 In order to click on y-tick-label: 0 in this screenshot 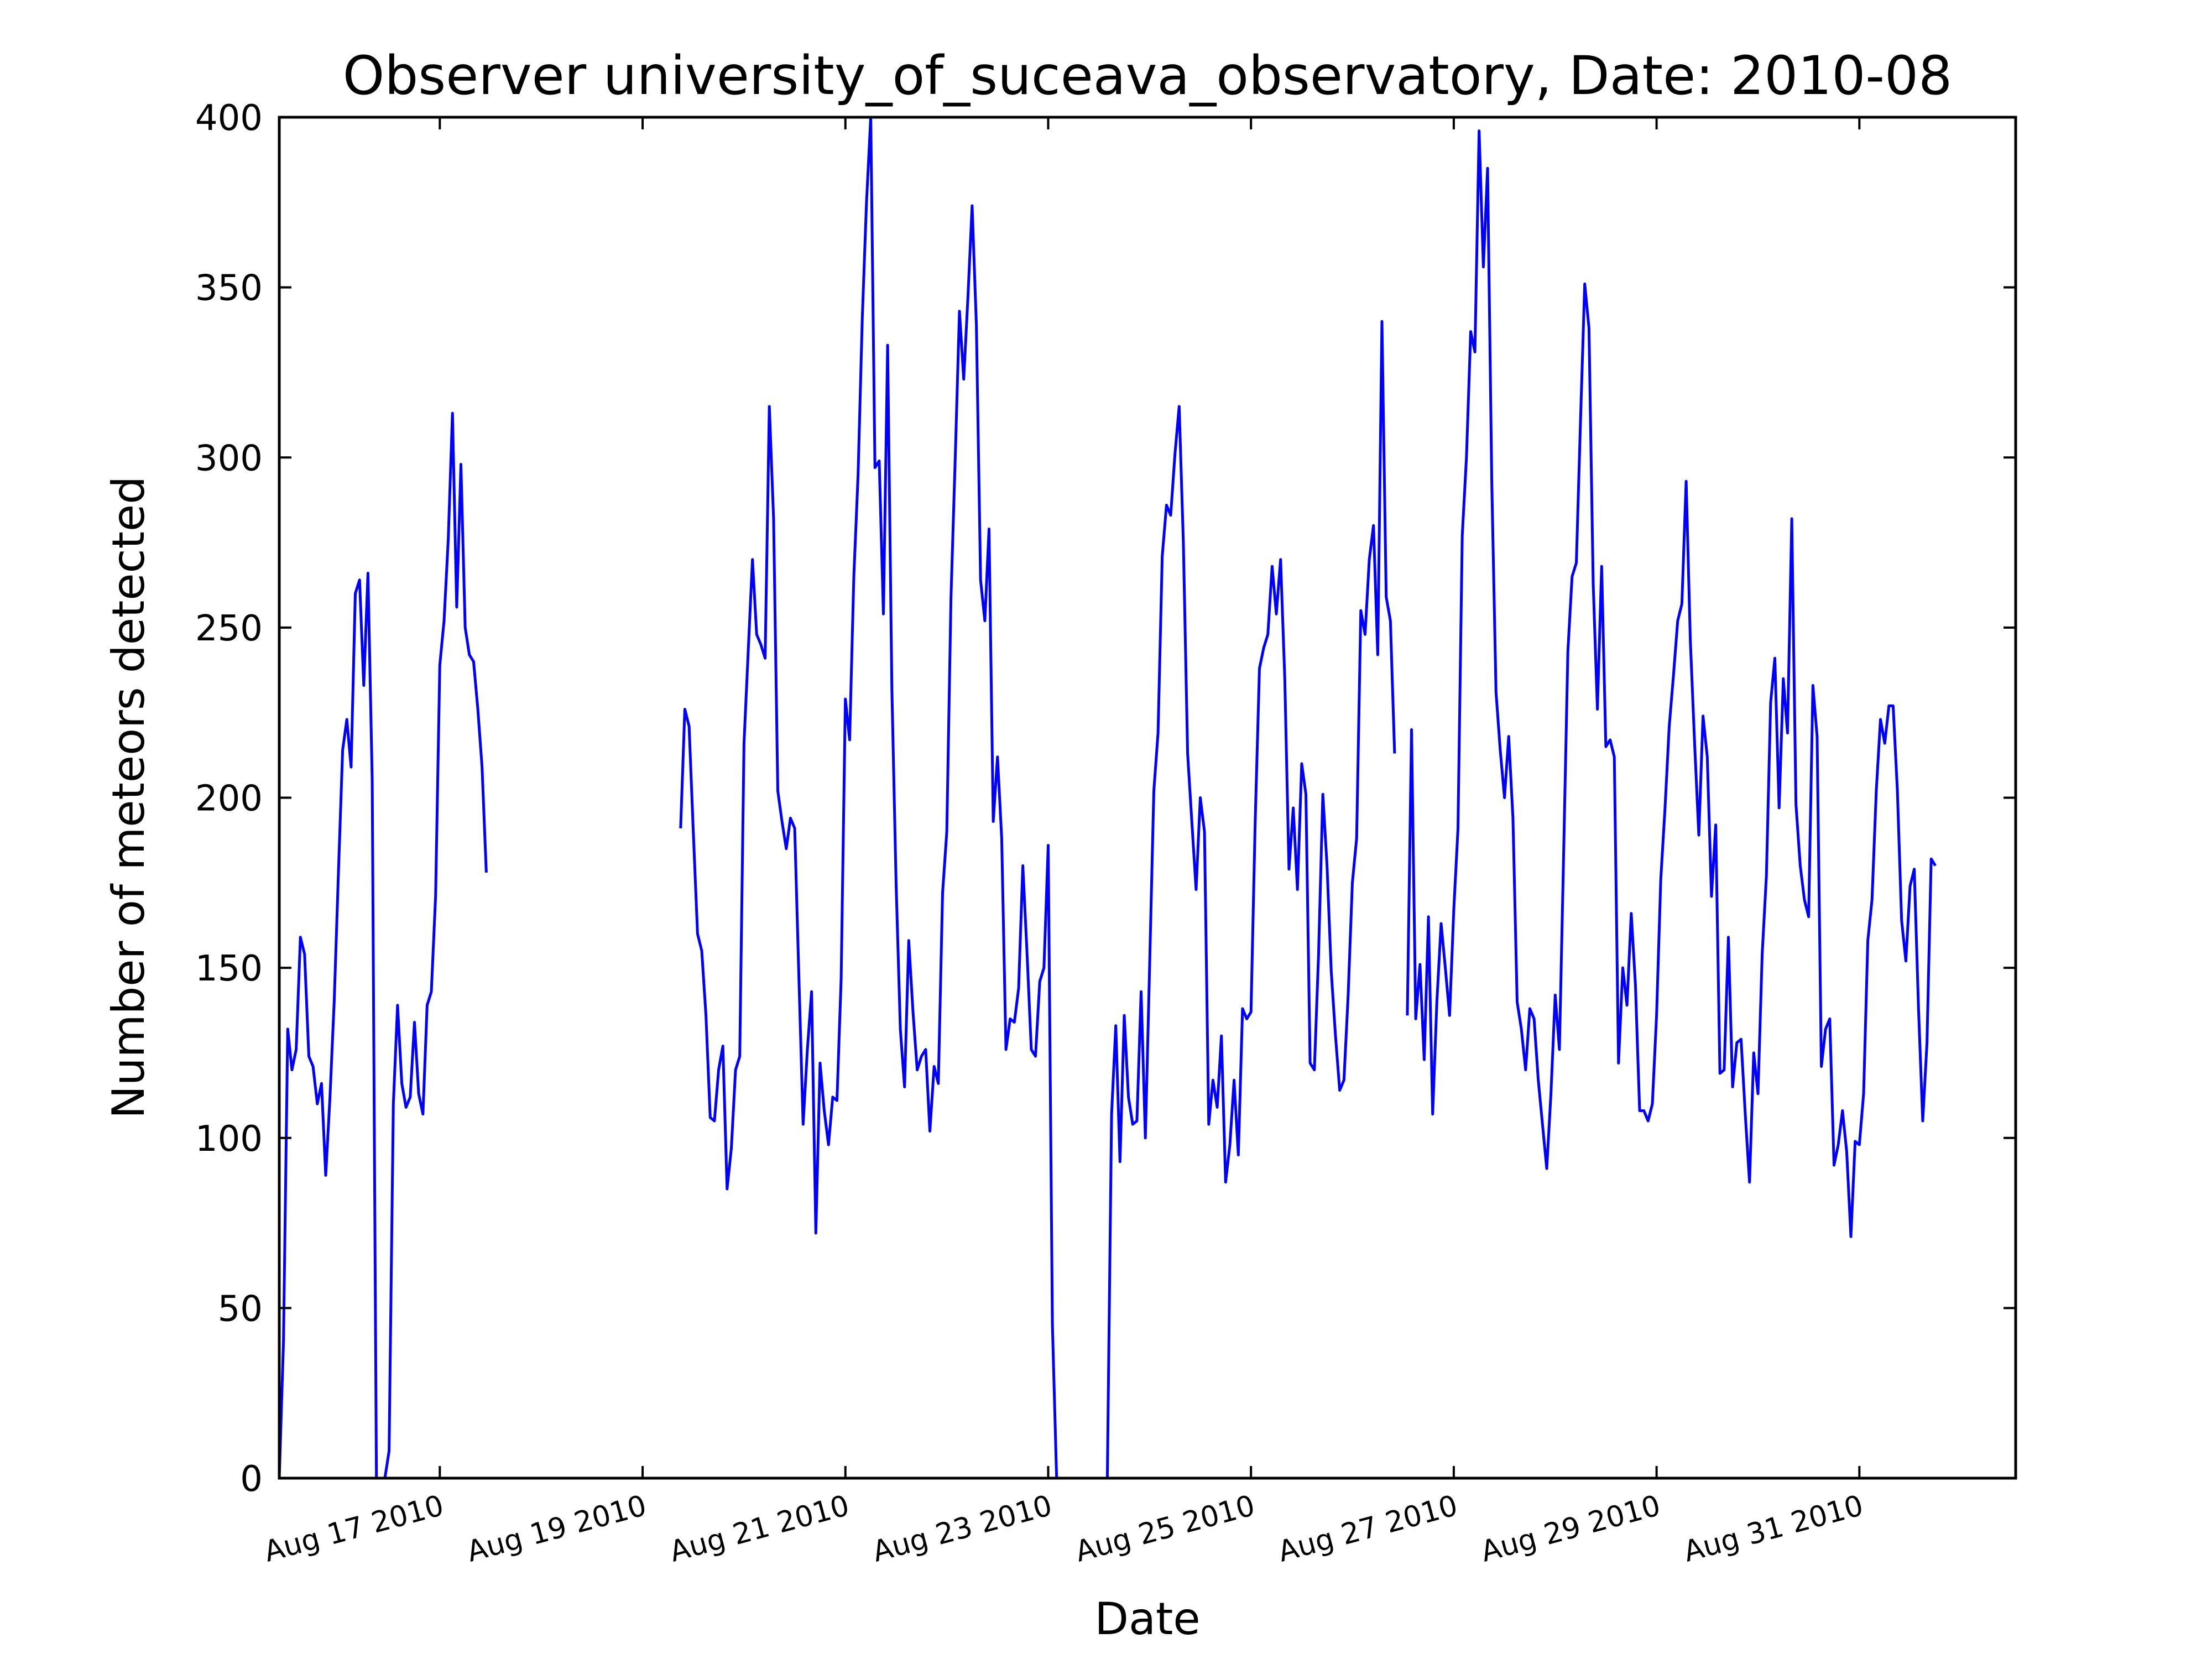, I will do `click(252, 1480)`.